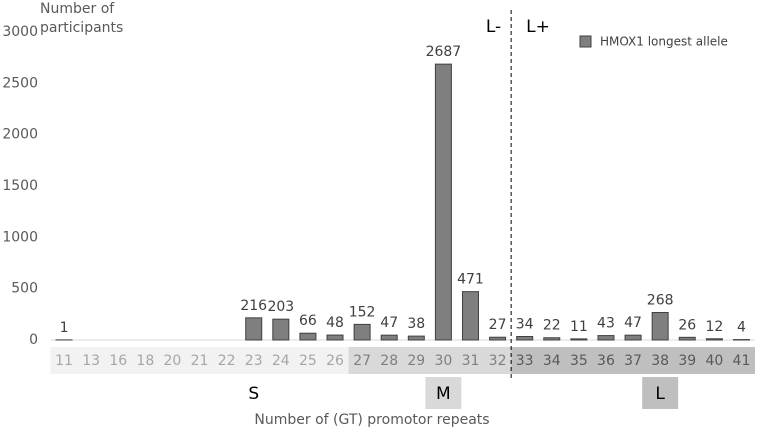  I want to click on value-label: 27, so click(498, 325).